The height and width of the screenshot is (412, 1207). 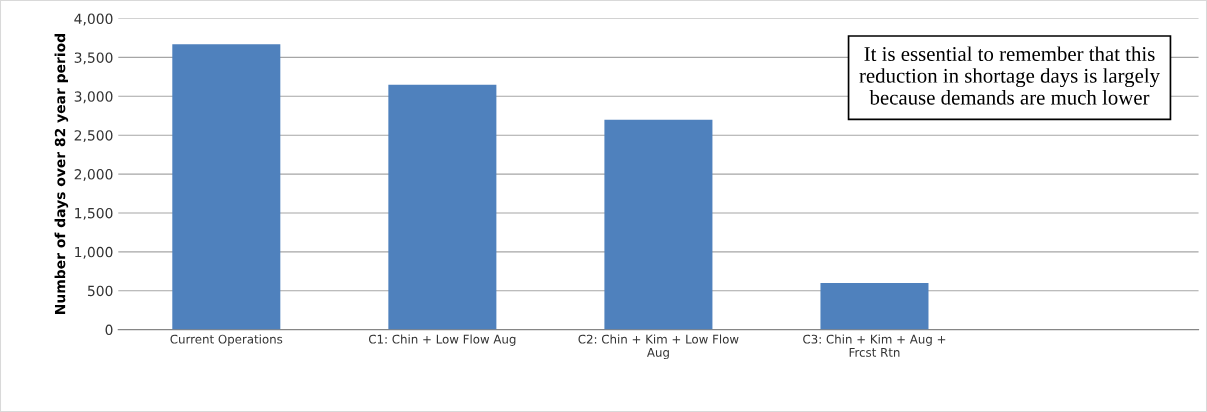 I want to click on y-tick-label: 2,500, so click(x=93, y=136).